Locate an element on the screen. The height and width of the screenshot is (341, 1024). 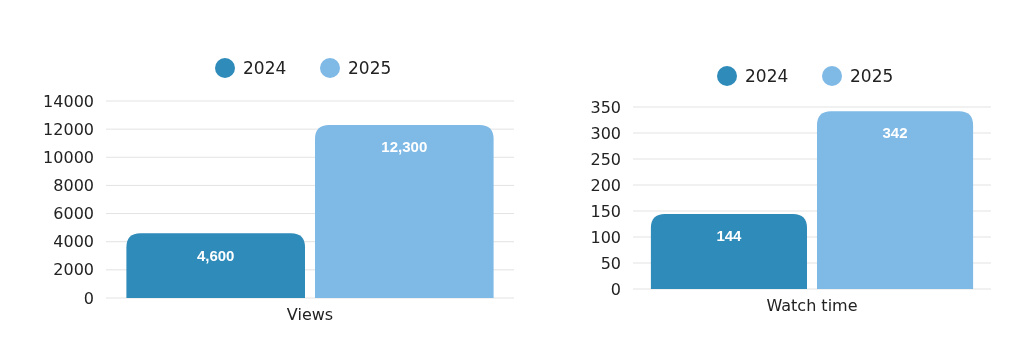
y-tick-label: 250 is located at coordinates (605, 159).